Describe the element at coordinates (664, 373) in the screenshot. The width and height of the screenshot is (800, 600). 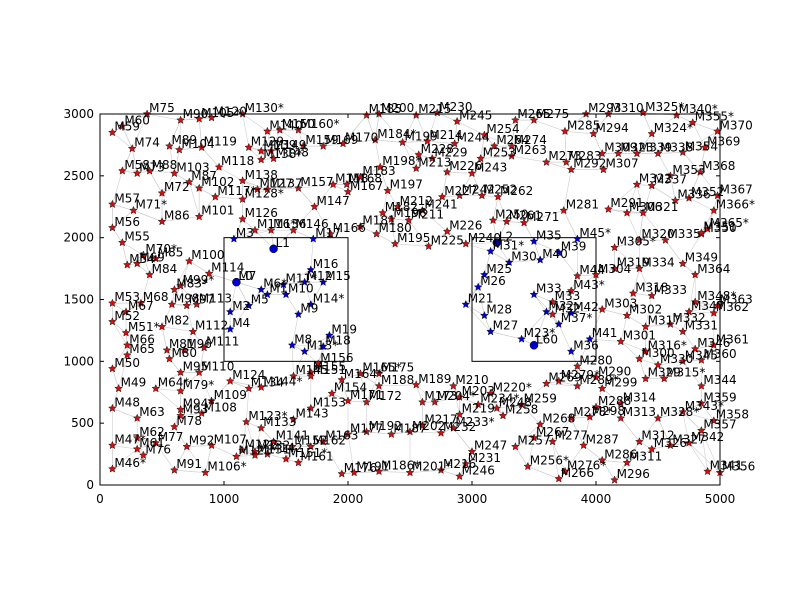
I see `point-label: M329` at that location.